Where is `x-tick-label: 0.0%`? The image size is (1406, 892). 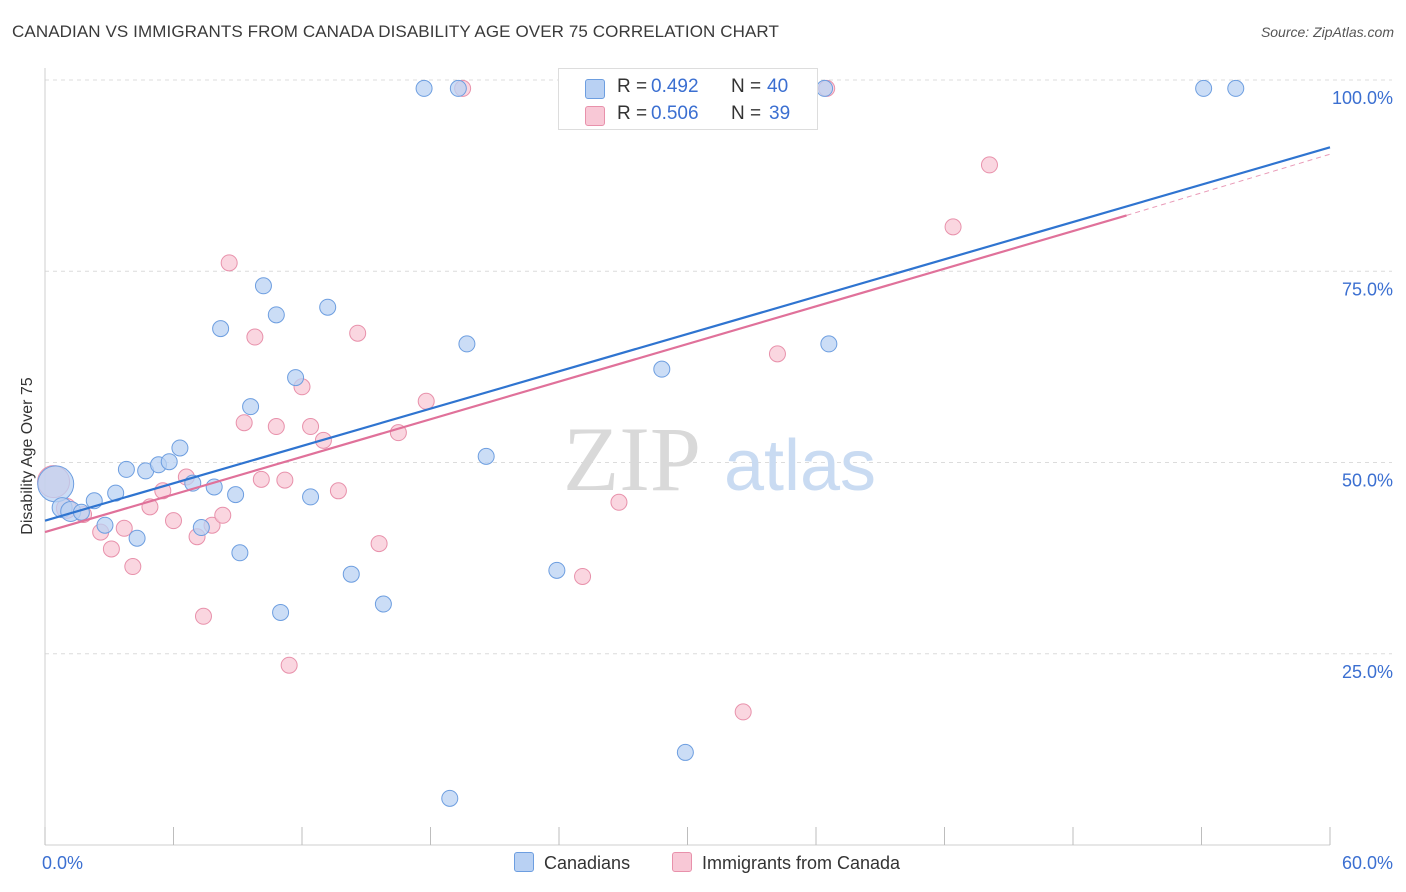
x-tick-label: 0.0% is located at coordinates (62, 863).